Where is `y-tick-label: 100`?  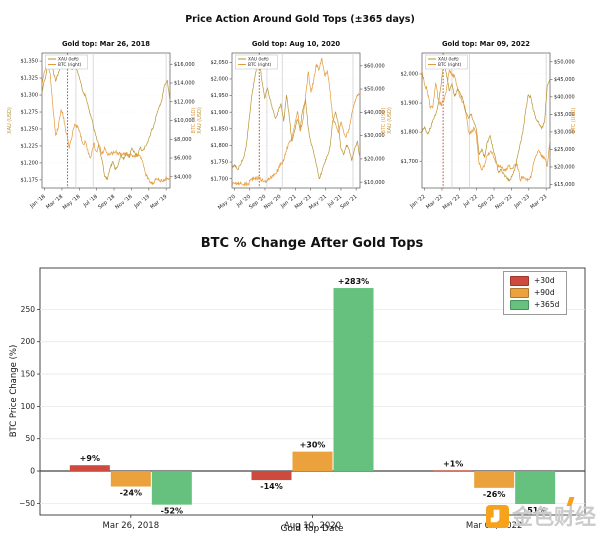
y-tick-label: 100 is located at coordinates (28, 406).